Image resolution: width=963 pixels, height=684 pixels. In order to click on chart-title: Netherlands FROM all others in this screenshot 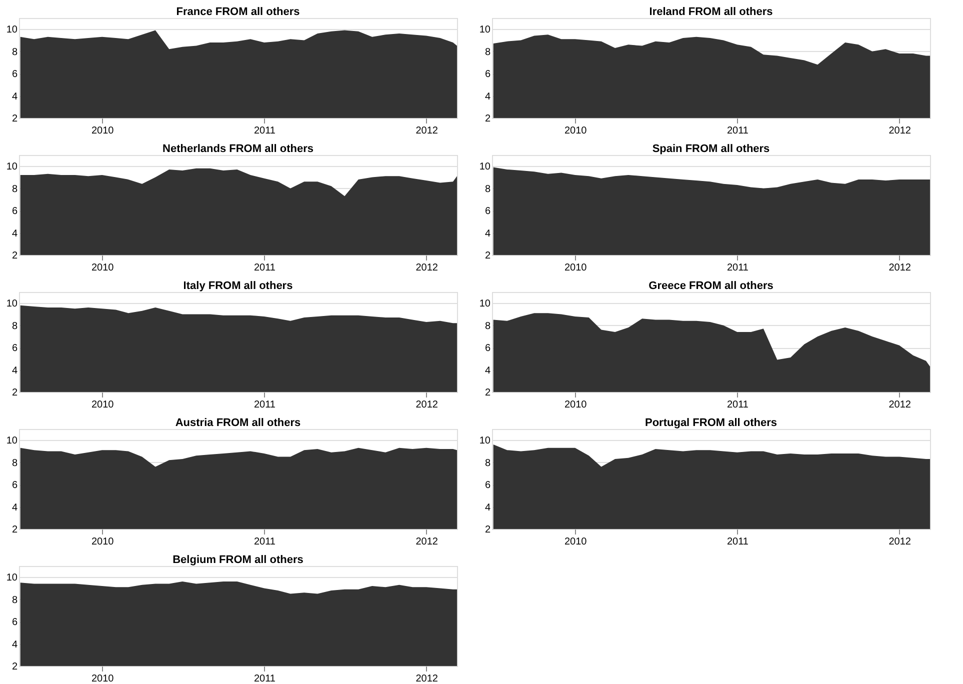, I will do `click(238, 149)`.